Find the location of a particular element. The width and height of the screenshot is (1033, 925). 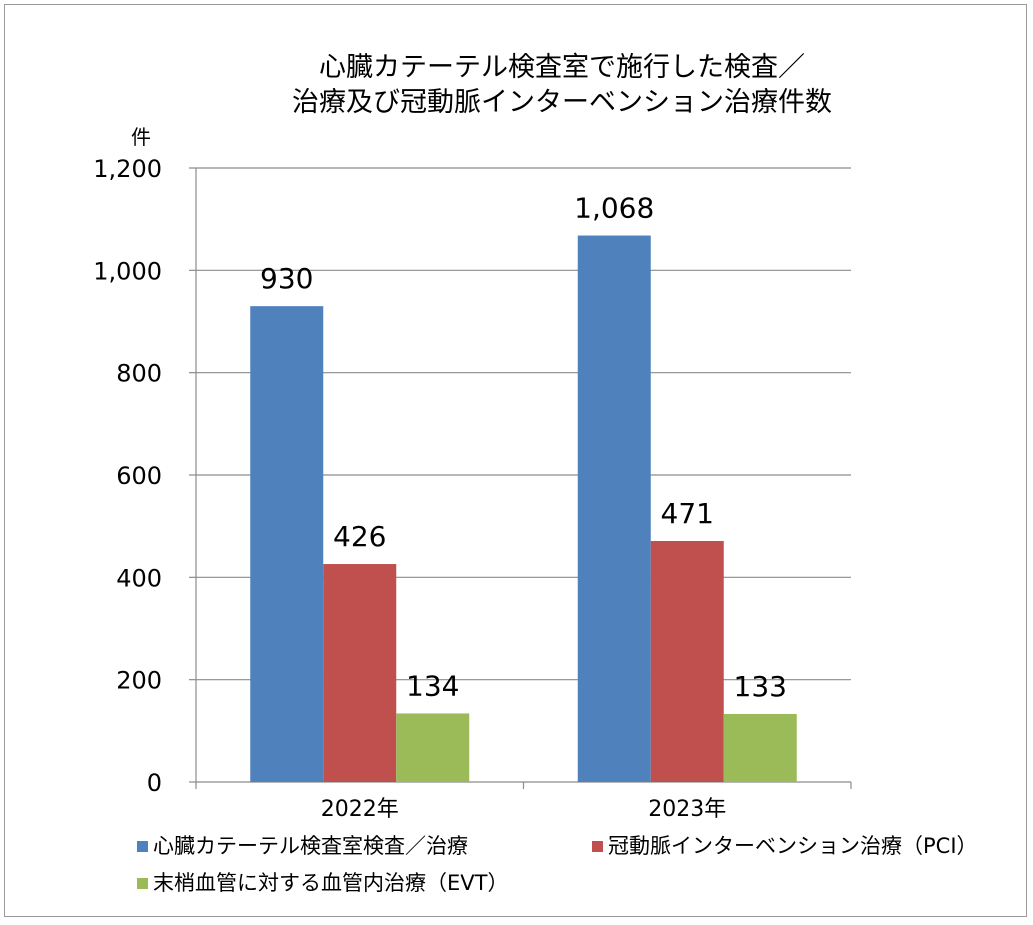

chart-title-line-1: 心臓カテーテル検査室で施行した検査／ is located at coordinates (562, 67).